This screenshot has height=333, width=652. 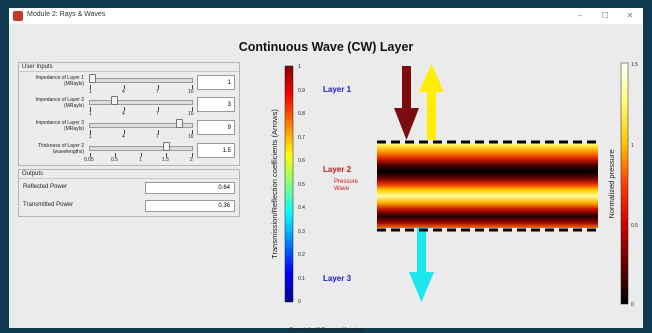 I want to click on maximize-button: ☐, so click(x=605, y=15).